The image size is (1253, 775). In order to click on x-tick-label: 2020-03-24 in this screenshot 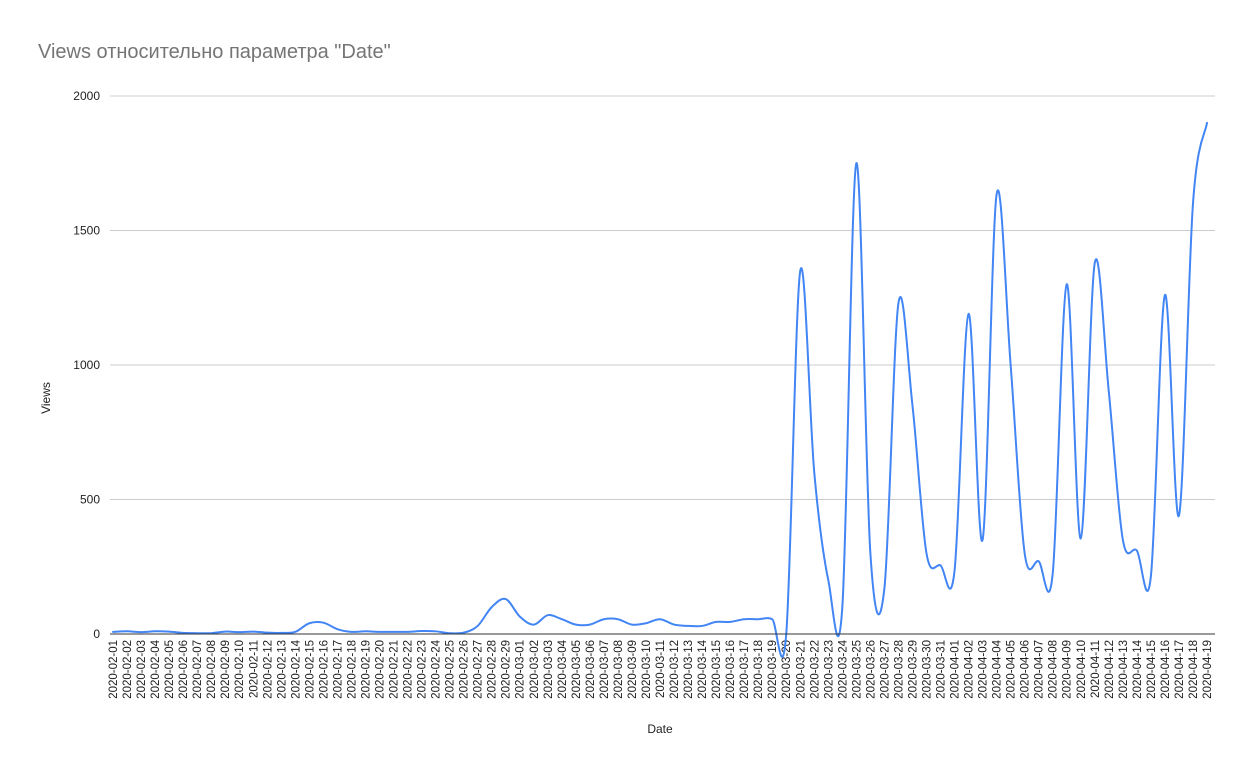, I will do `click(843, 668)`.